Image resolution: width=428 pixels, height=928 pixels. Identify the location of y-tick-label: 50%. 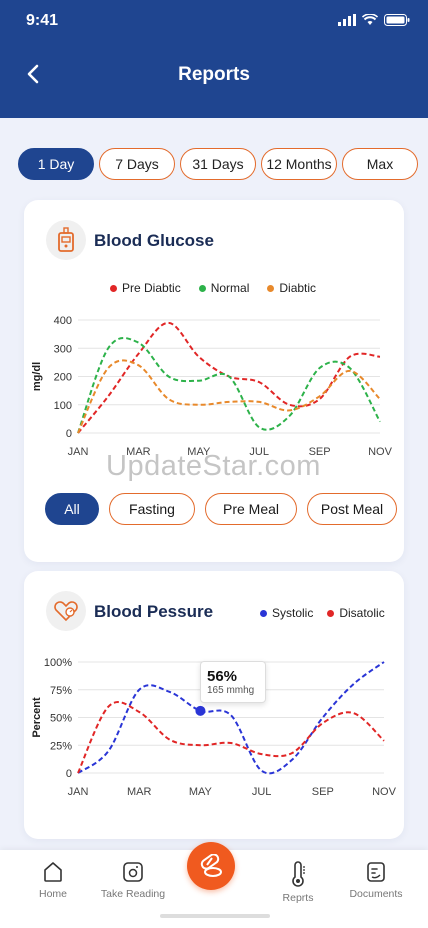
(61, 719).